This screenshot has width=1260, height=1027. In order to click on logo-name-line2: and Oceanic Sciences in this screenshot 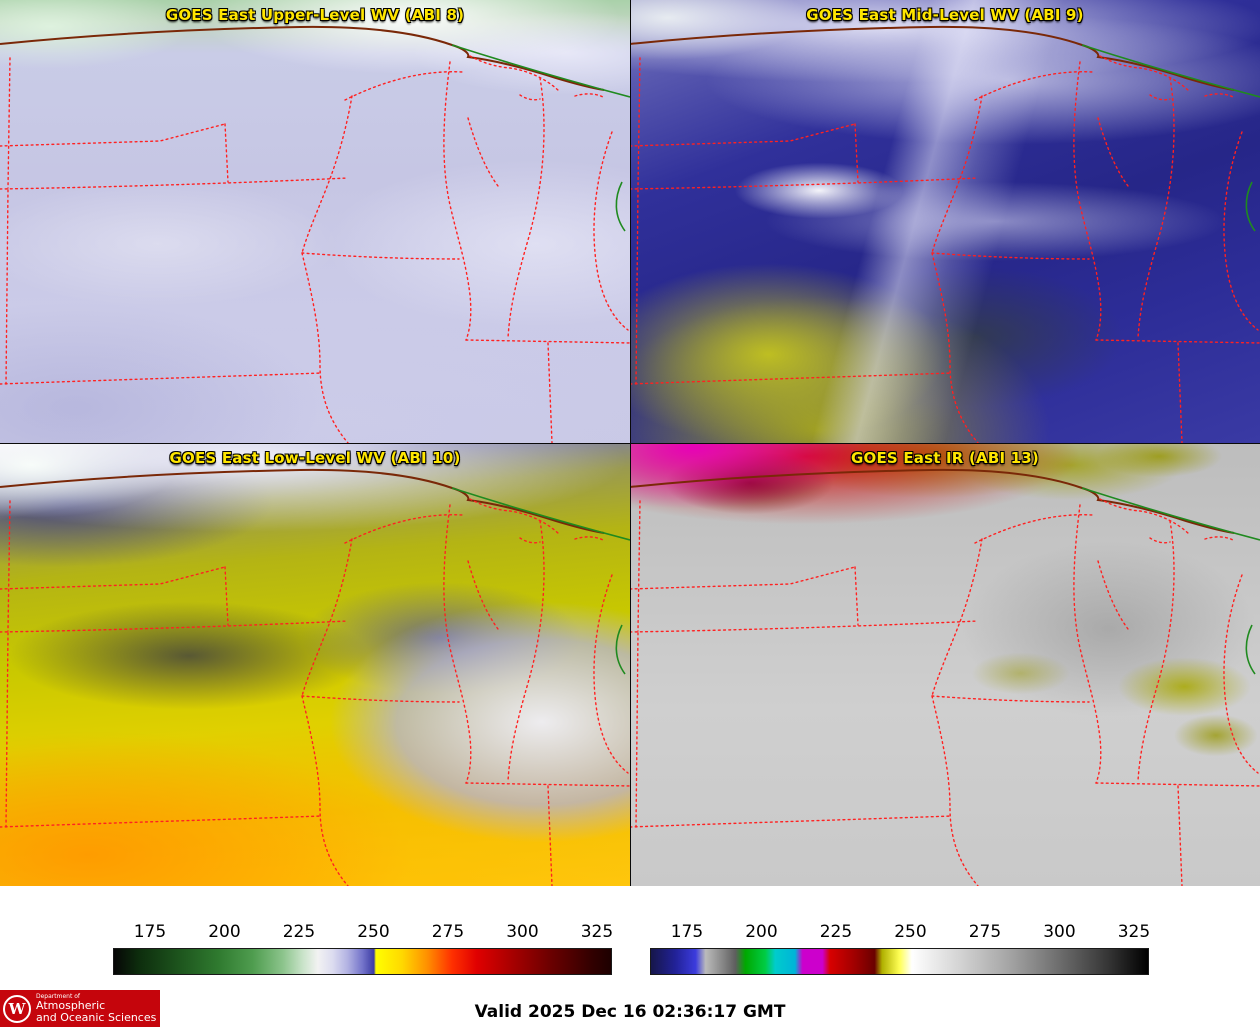, I will do `click(96, 1017)`.